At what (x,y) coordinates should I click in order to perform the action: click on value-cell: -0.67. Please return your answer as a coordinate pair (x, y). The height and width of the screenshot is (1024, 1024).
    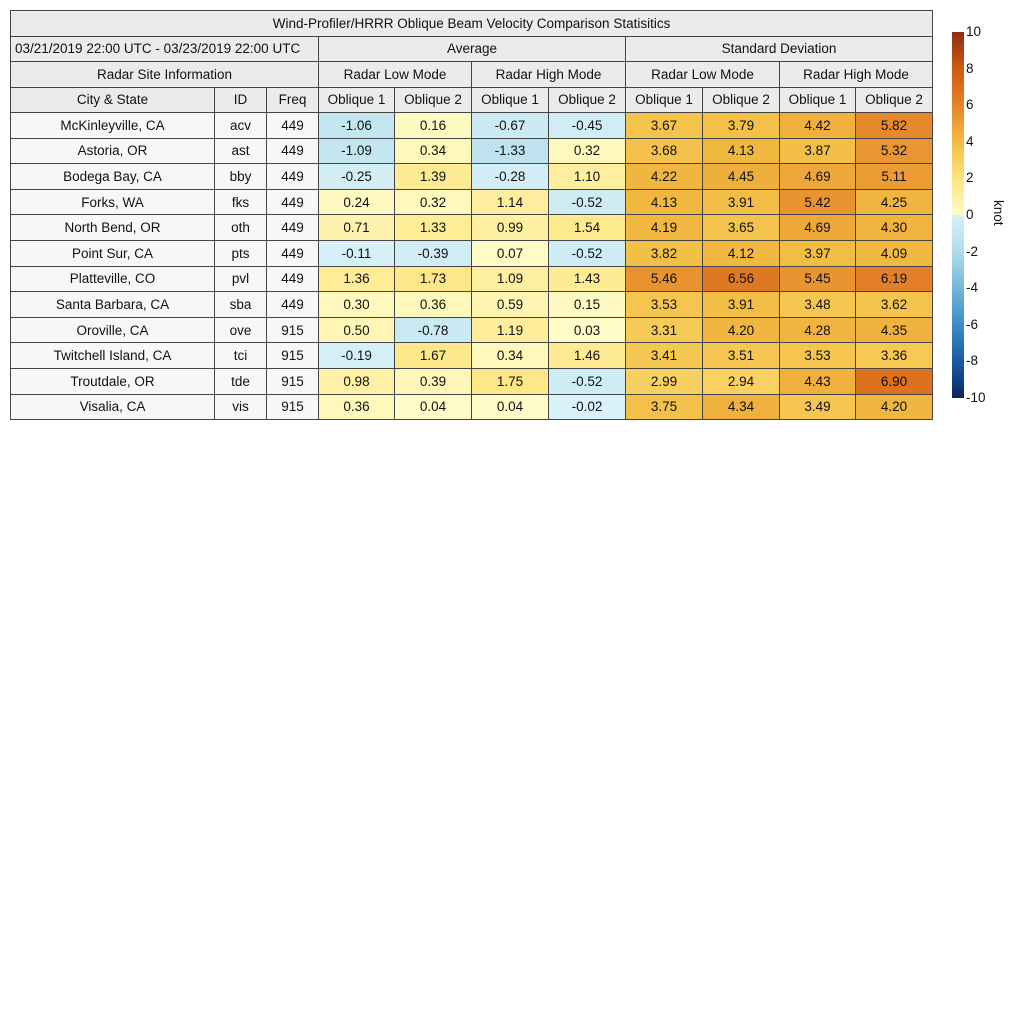
    Looking at the image, I should click on (510, 125).